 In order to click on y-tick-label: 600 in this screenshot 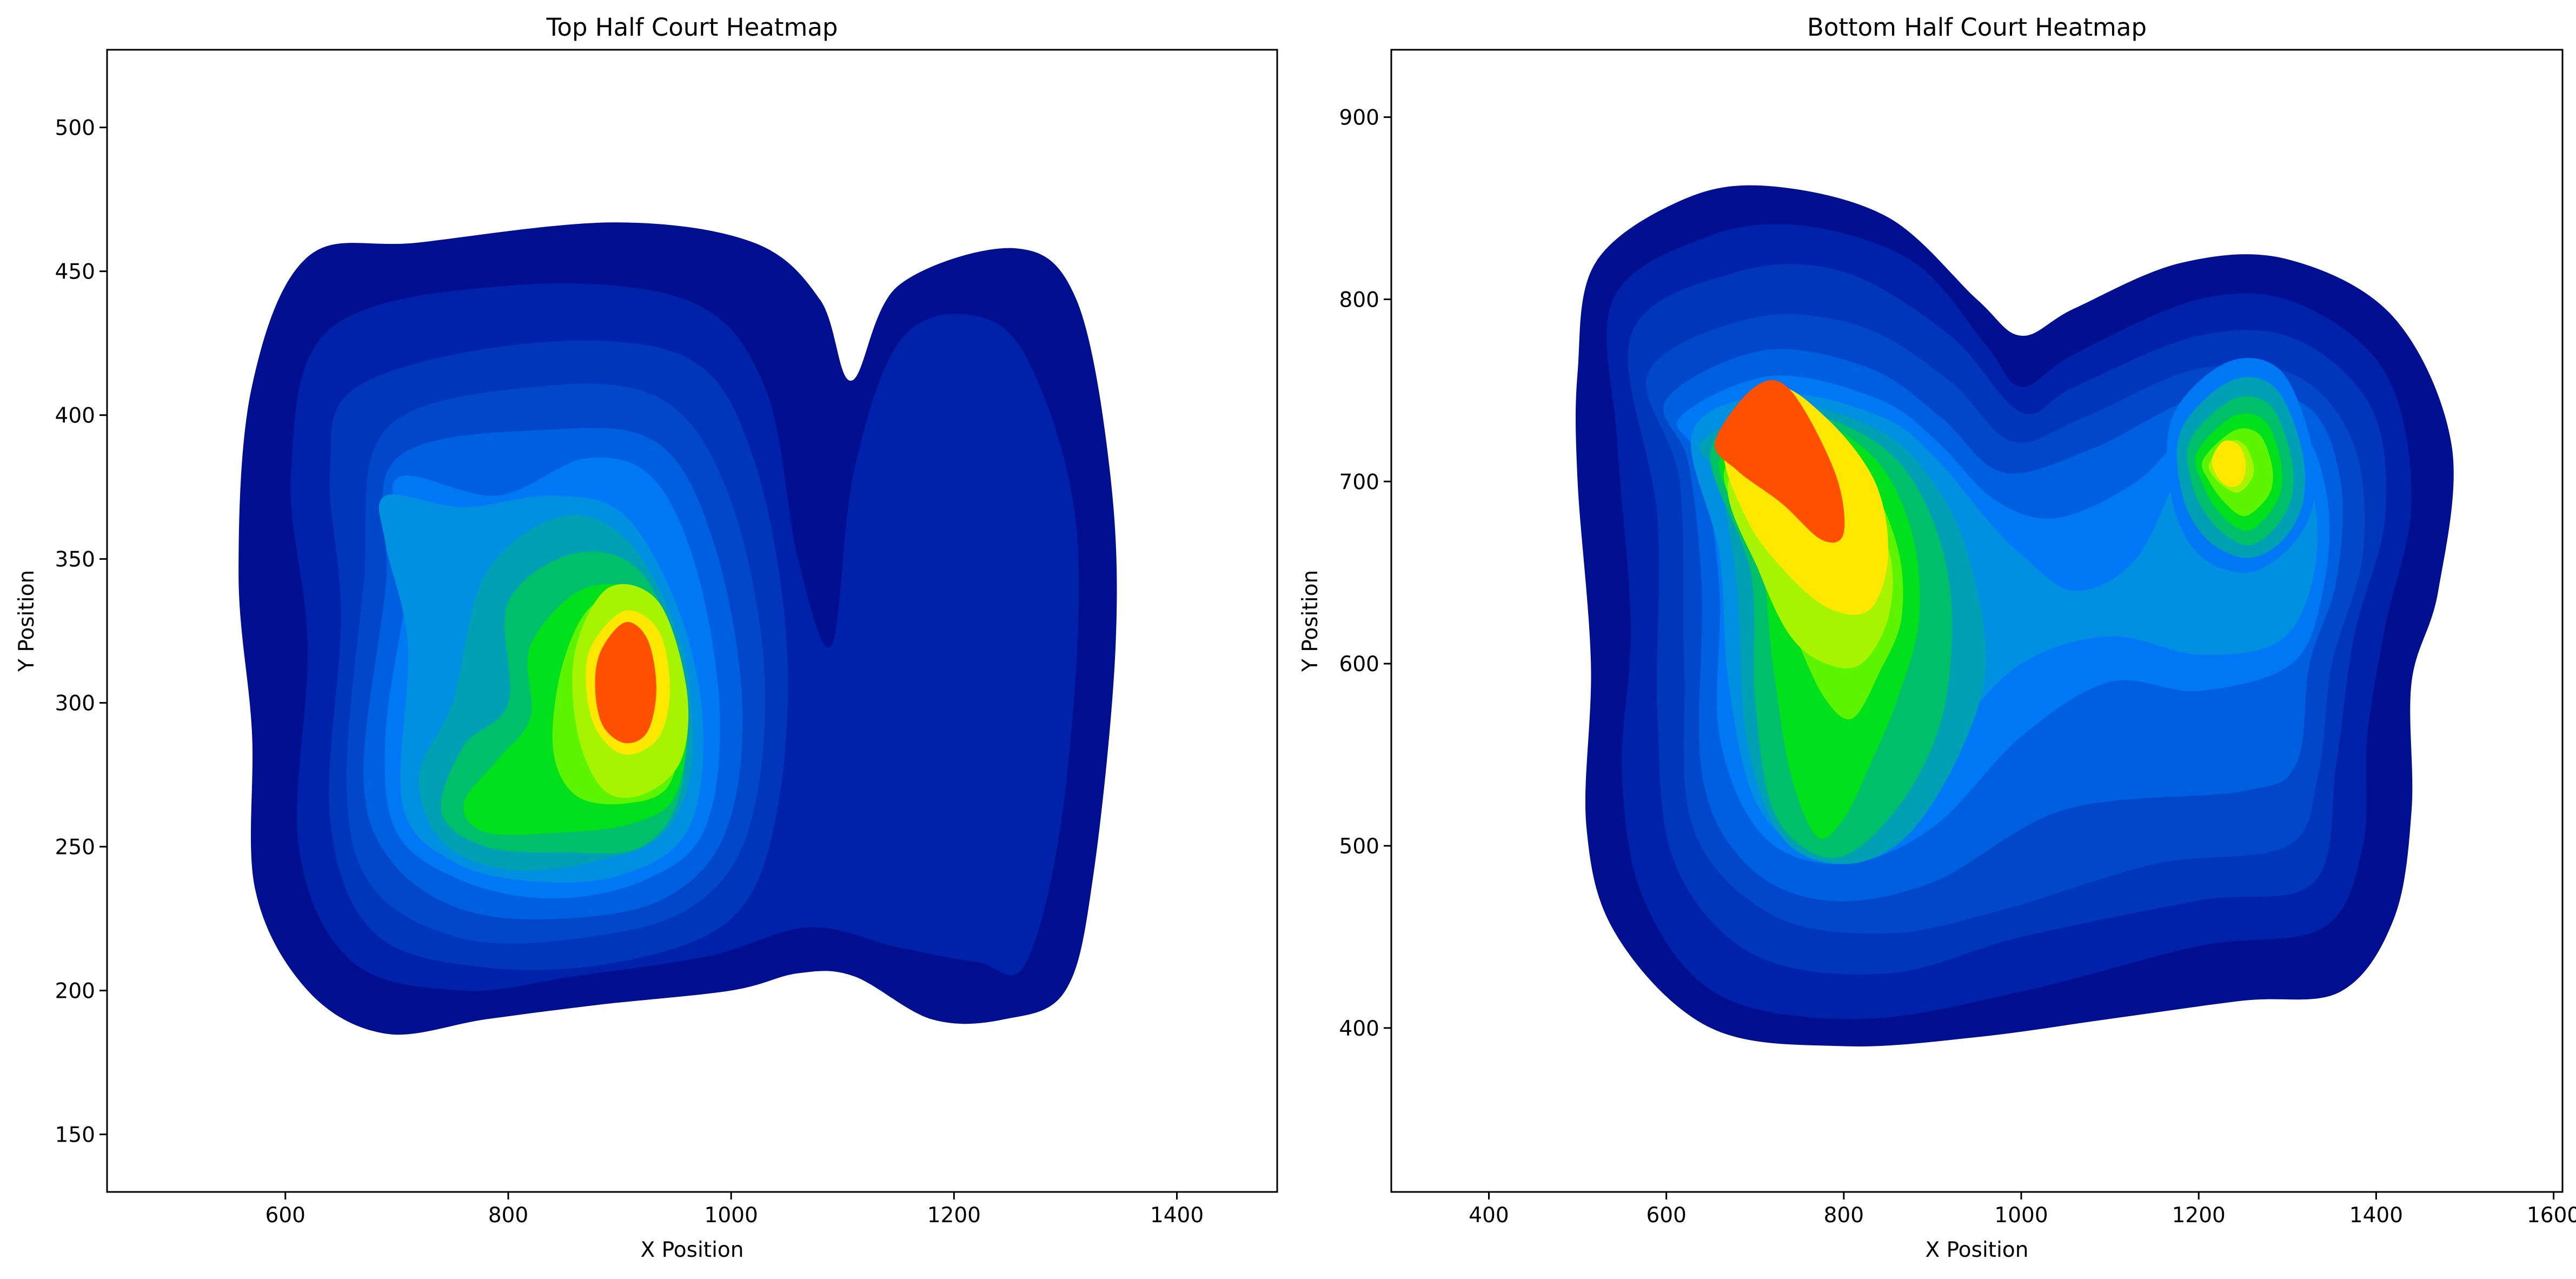, I will do `click(1359, 664)`.